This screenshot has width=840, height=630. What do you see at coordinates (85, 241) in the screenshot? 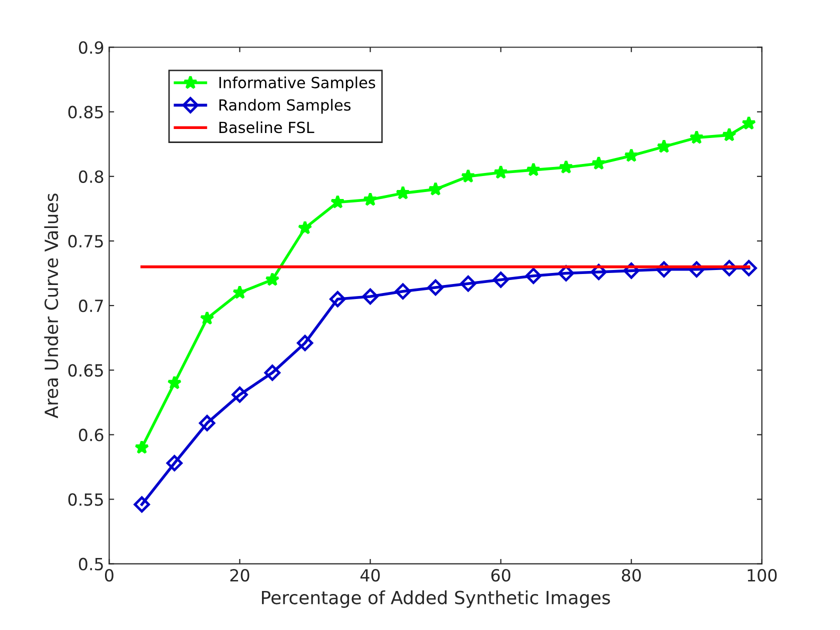
I see `y-tick-label: 0.75` at bounding box center [85, 241].